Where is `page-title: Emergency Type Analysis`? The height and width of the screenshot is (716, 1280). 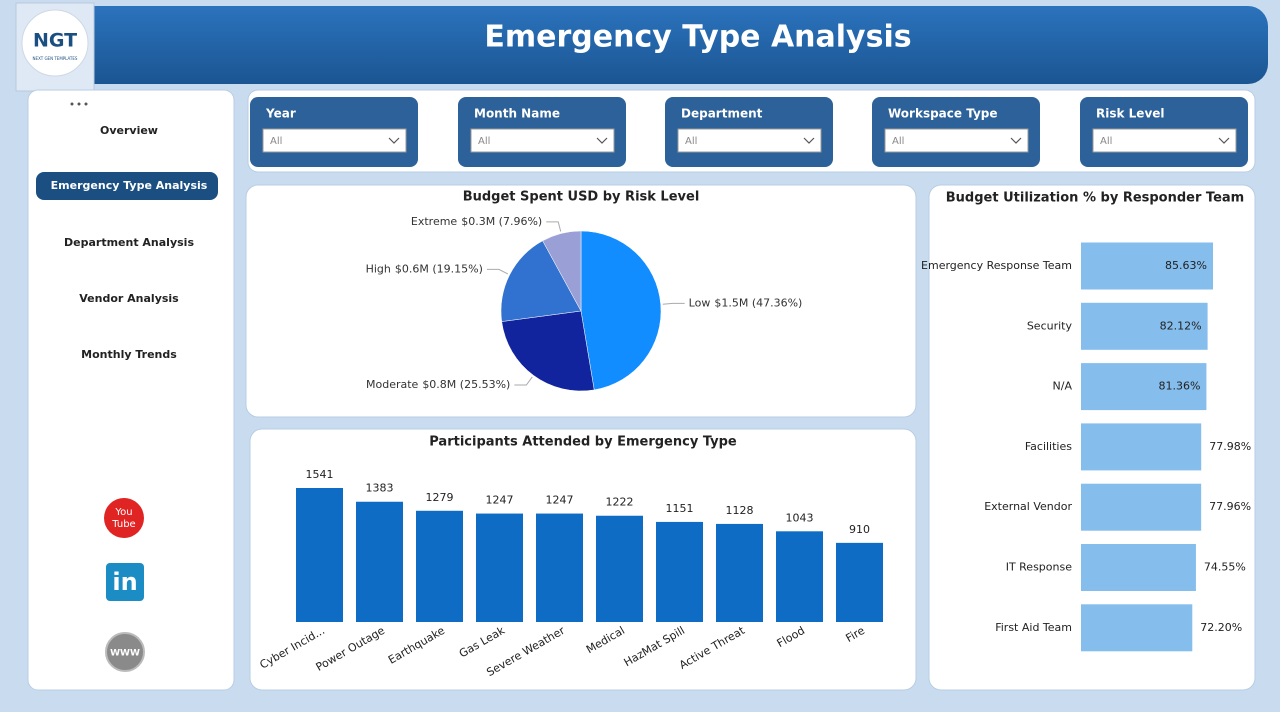 page-title: Emergency Type Analysis is located at coordinates (697, 37).